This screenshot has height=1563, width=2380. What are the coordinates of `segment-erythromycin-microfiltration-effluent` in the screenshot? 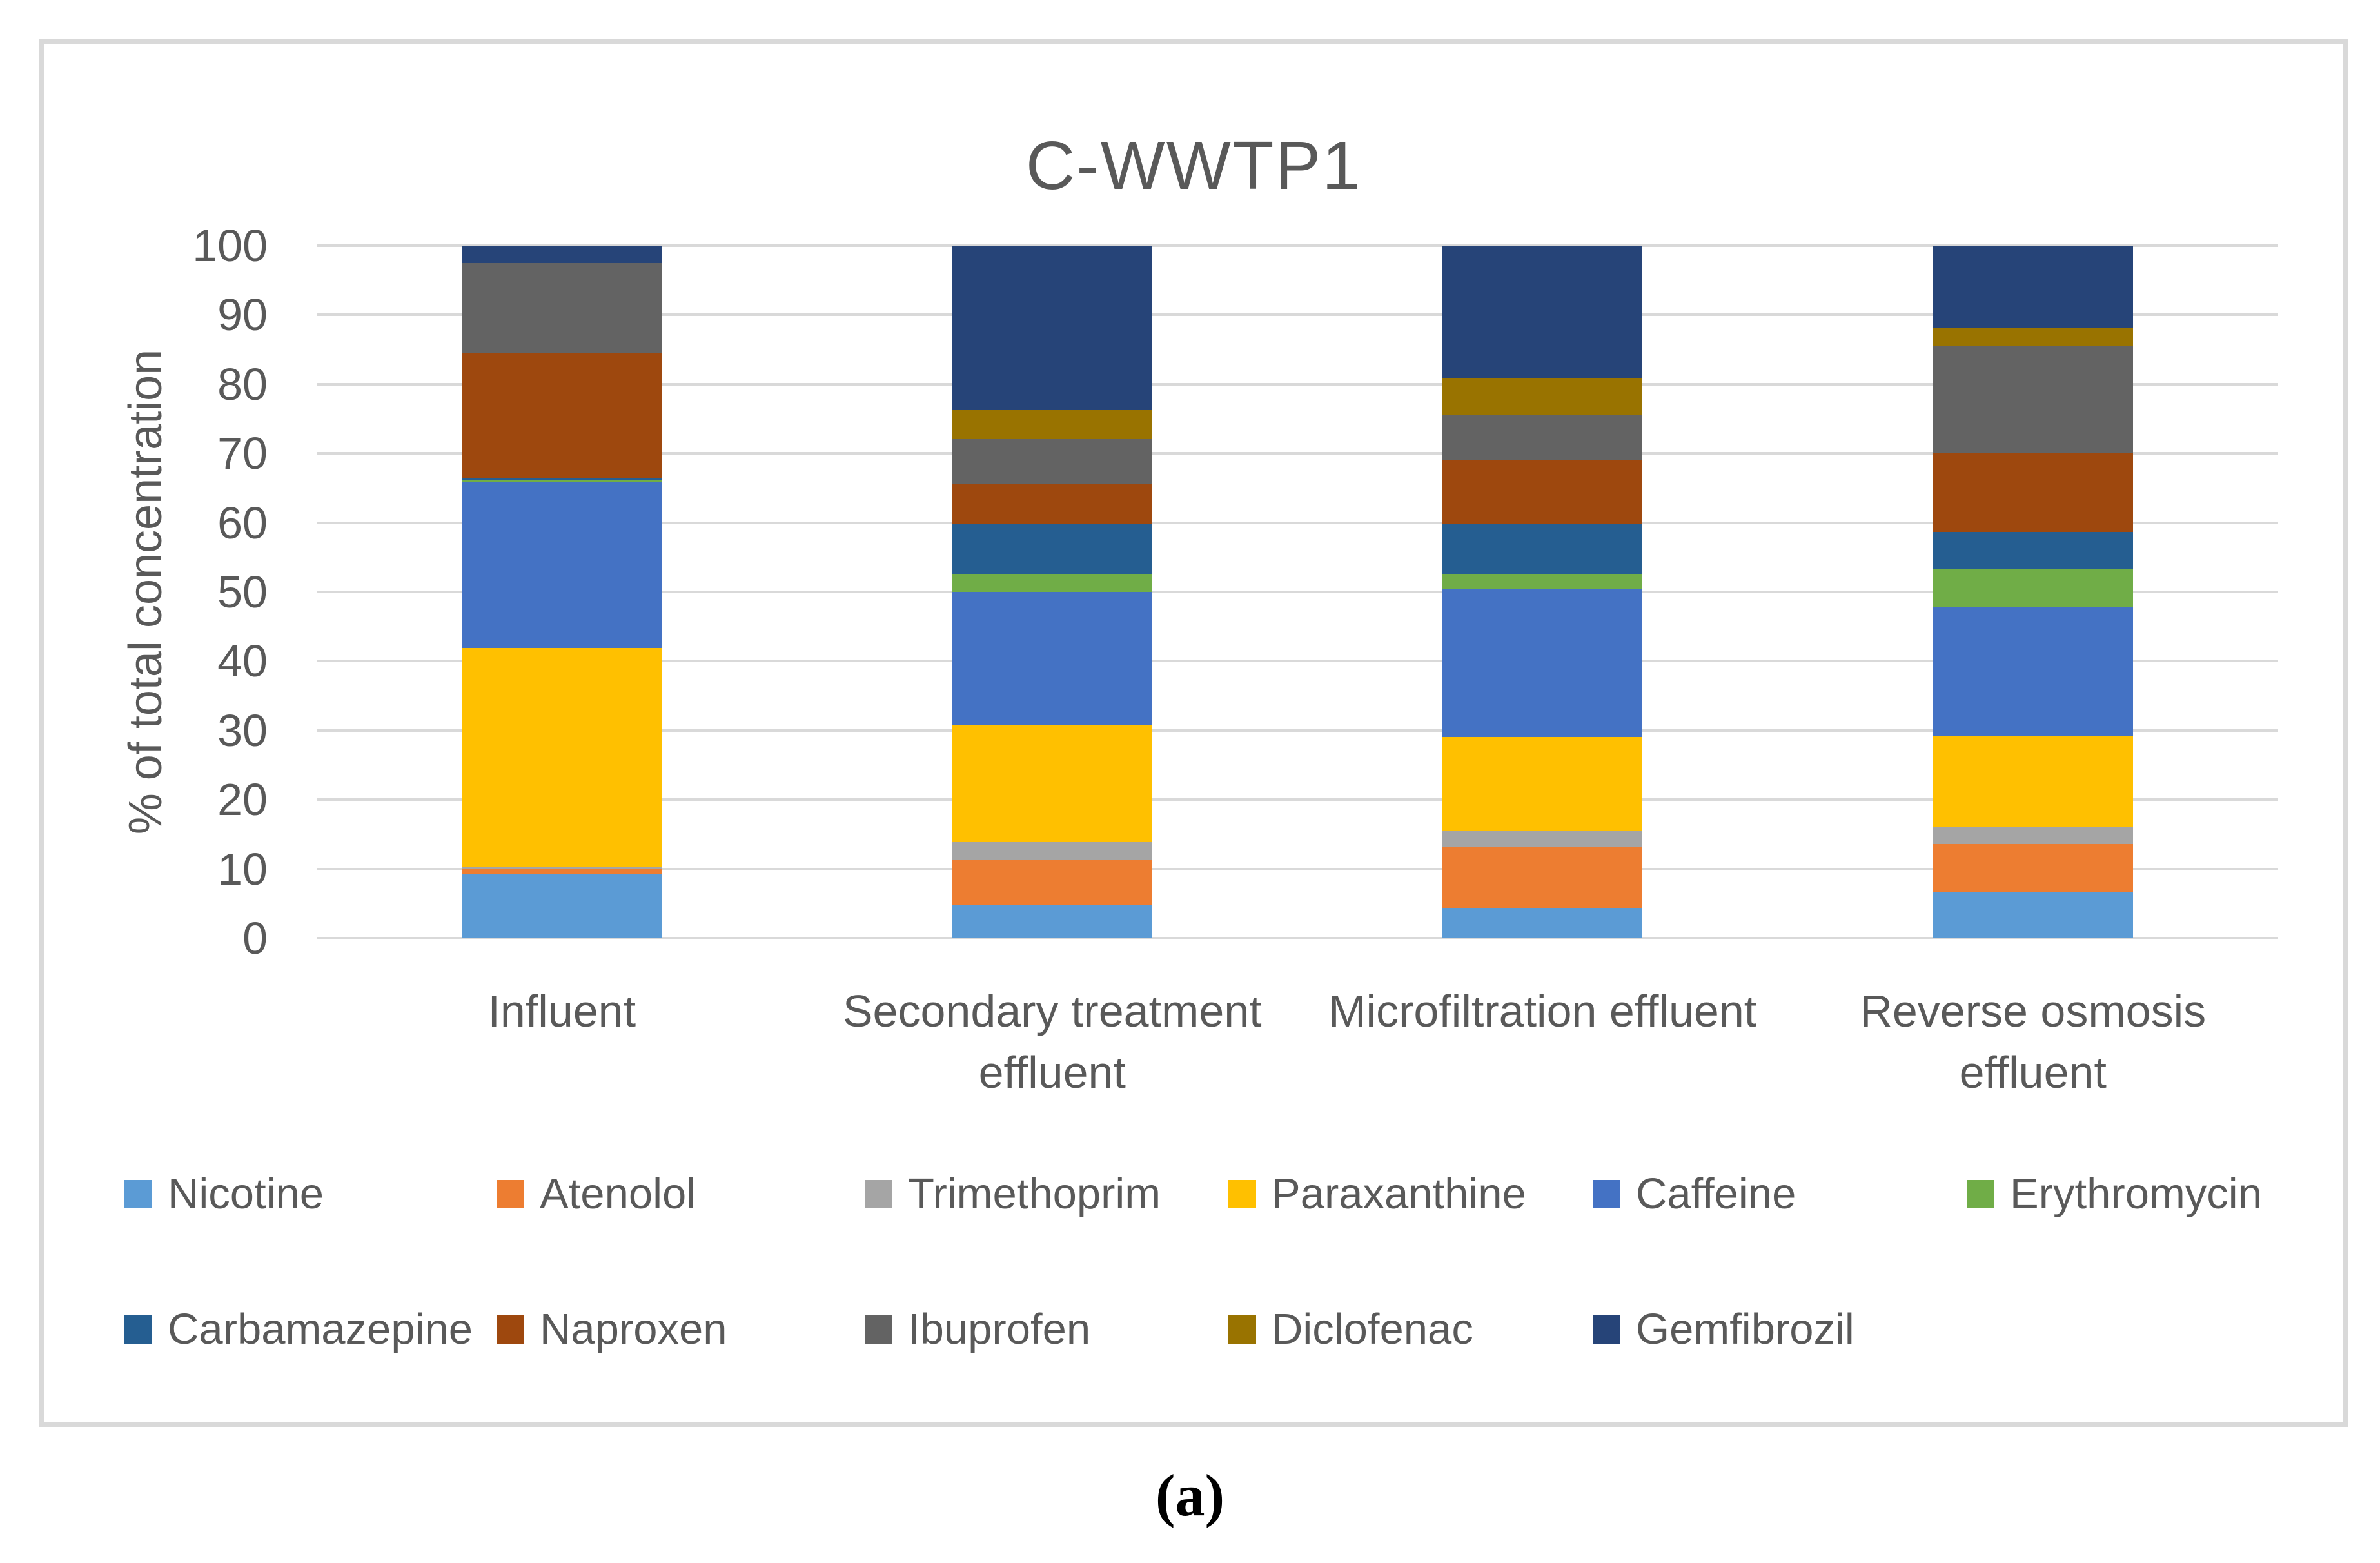 It's located at (1542, 581).